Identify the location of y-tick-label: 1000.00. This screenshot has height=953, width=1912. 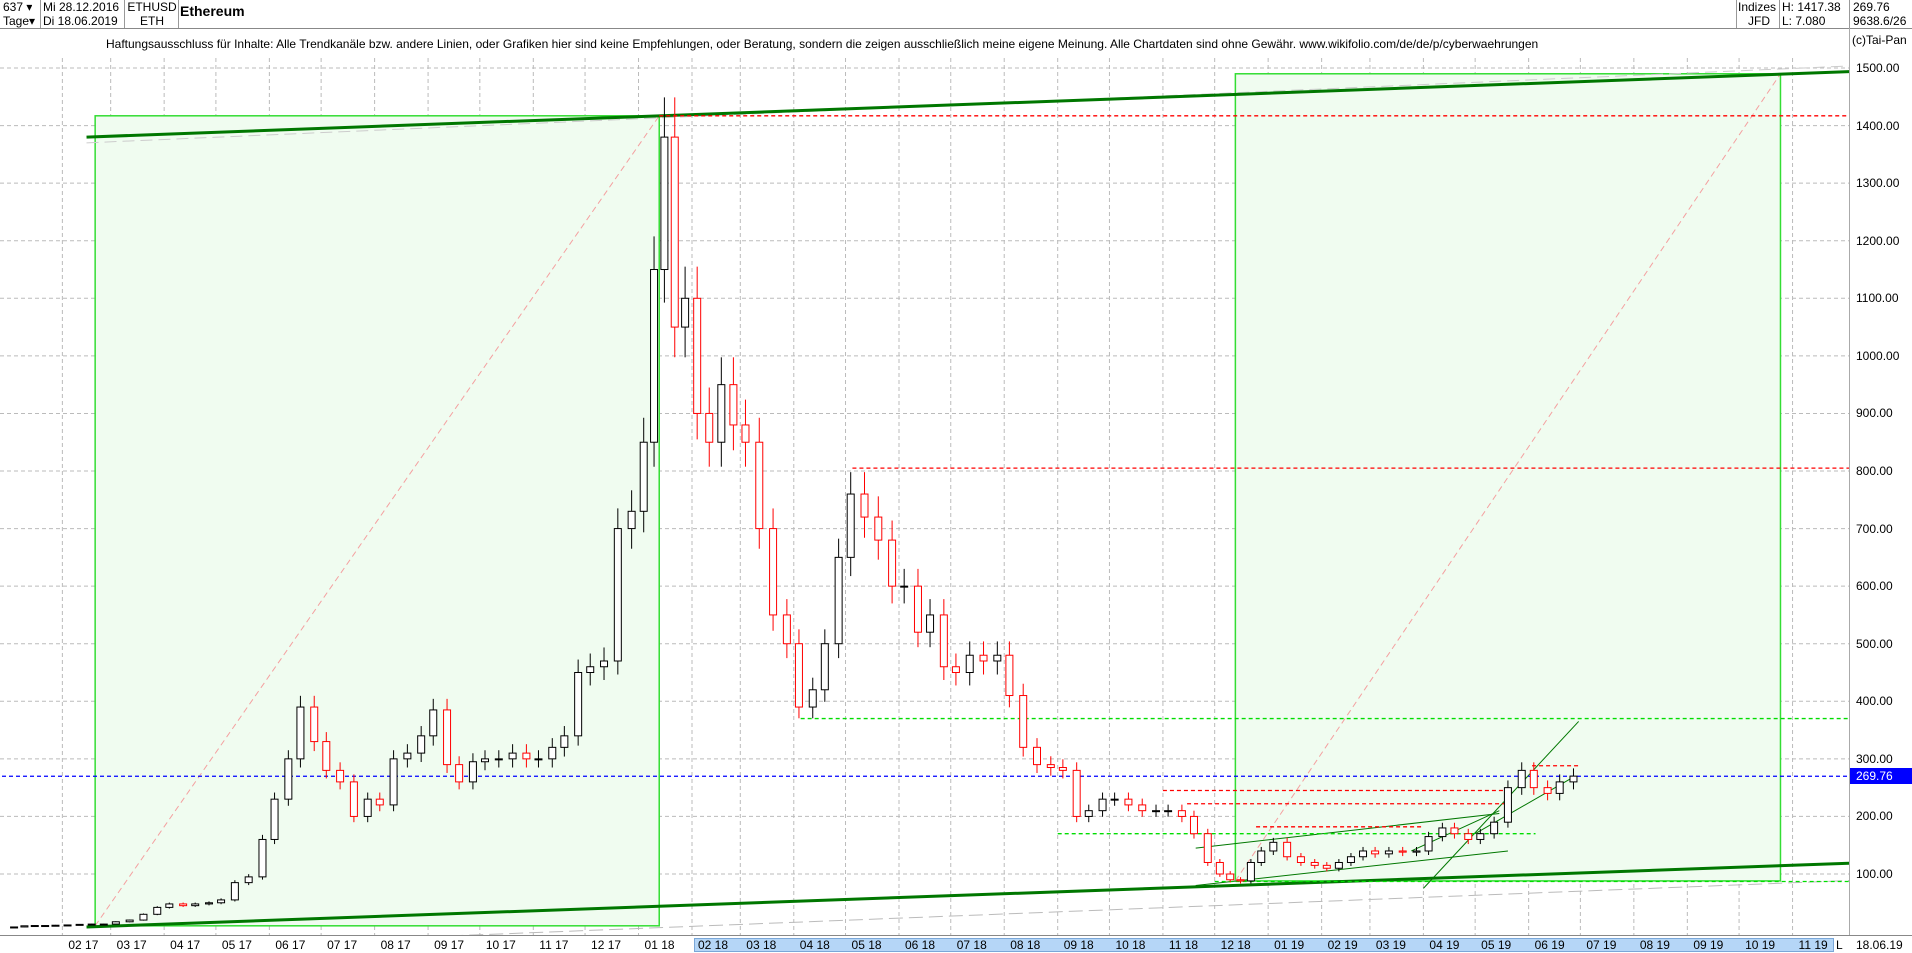
(1878, 355).